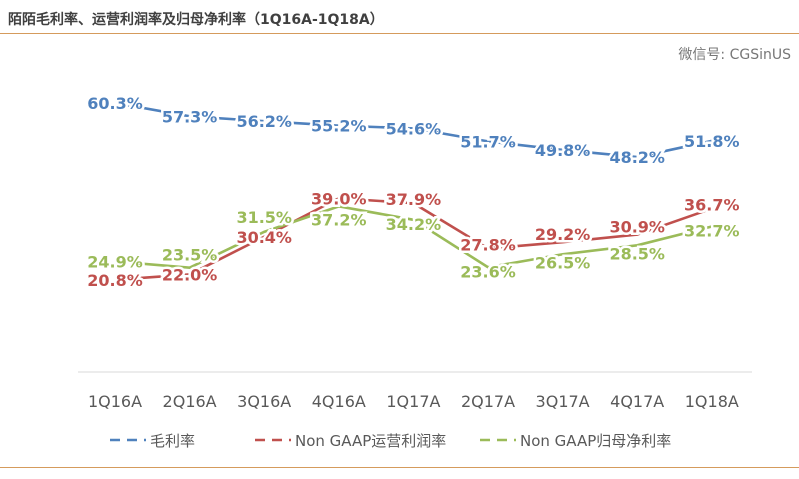 The width and height of the screenshot is (799, 479). What do you see at coordinates (115, 261) in the screenshot?
I see `data-label: 24.9%` at bounding box center [115, 261].